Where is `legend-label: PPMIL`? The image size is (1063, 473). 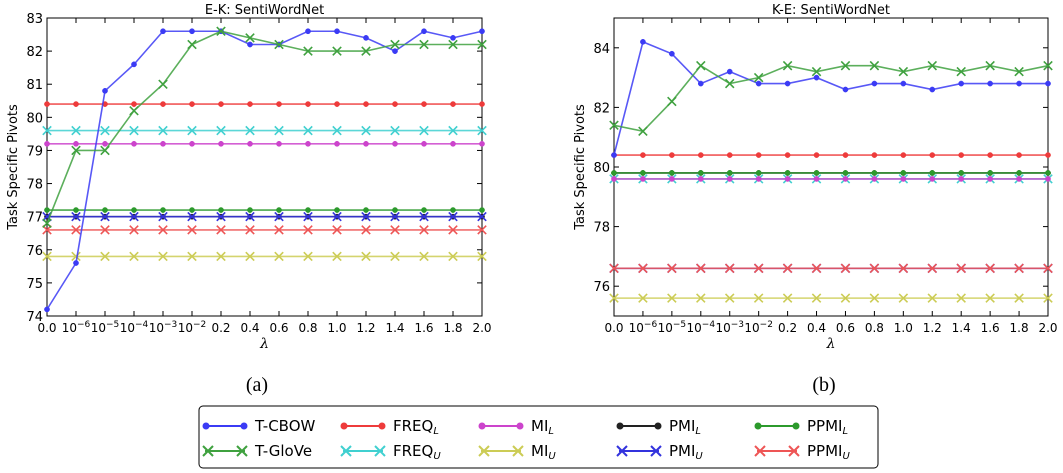 legend-label: PPMIL is located at coordinates (827, 427).